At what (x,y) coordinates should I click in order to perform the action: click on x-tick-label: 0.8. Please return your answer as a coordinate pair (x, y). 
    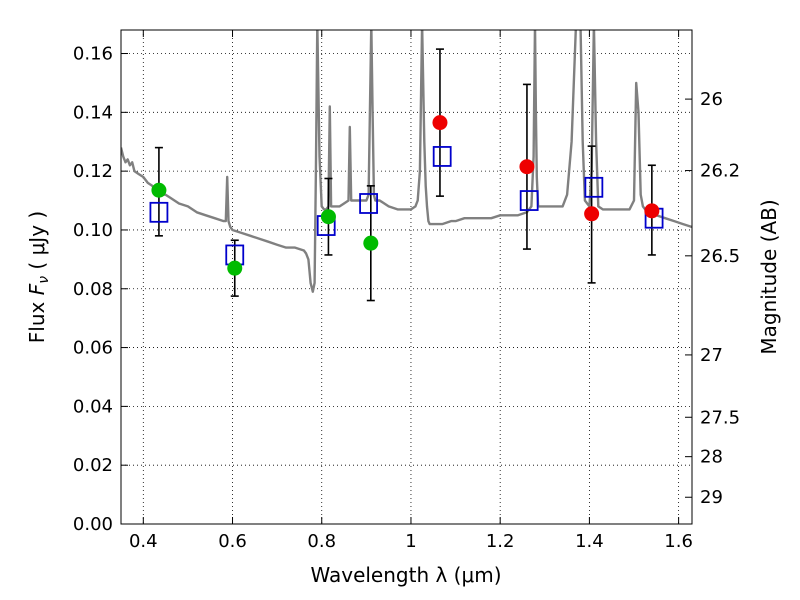
    Looking at the image, I should click on (321, 541).